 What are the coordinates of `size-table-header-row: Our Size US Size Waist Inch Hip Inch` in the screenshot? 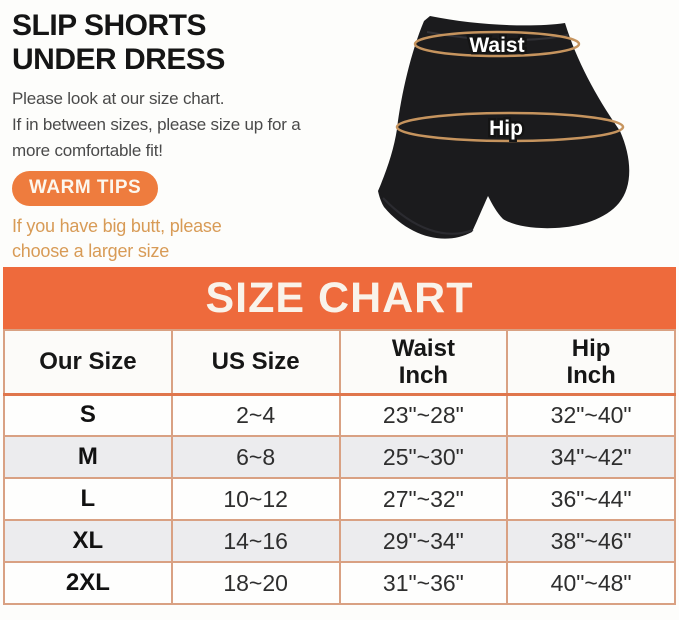 It's located at (339, 362).